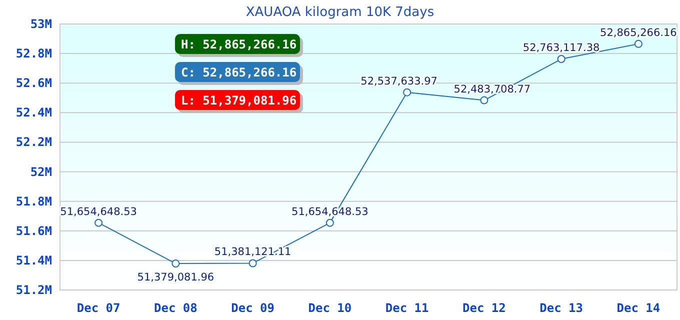 The image size is (680, 320). I want to click on data-label: 51,654,648.53, so click(98, 212).